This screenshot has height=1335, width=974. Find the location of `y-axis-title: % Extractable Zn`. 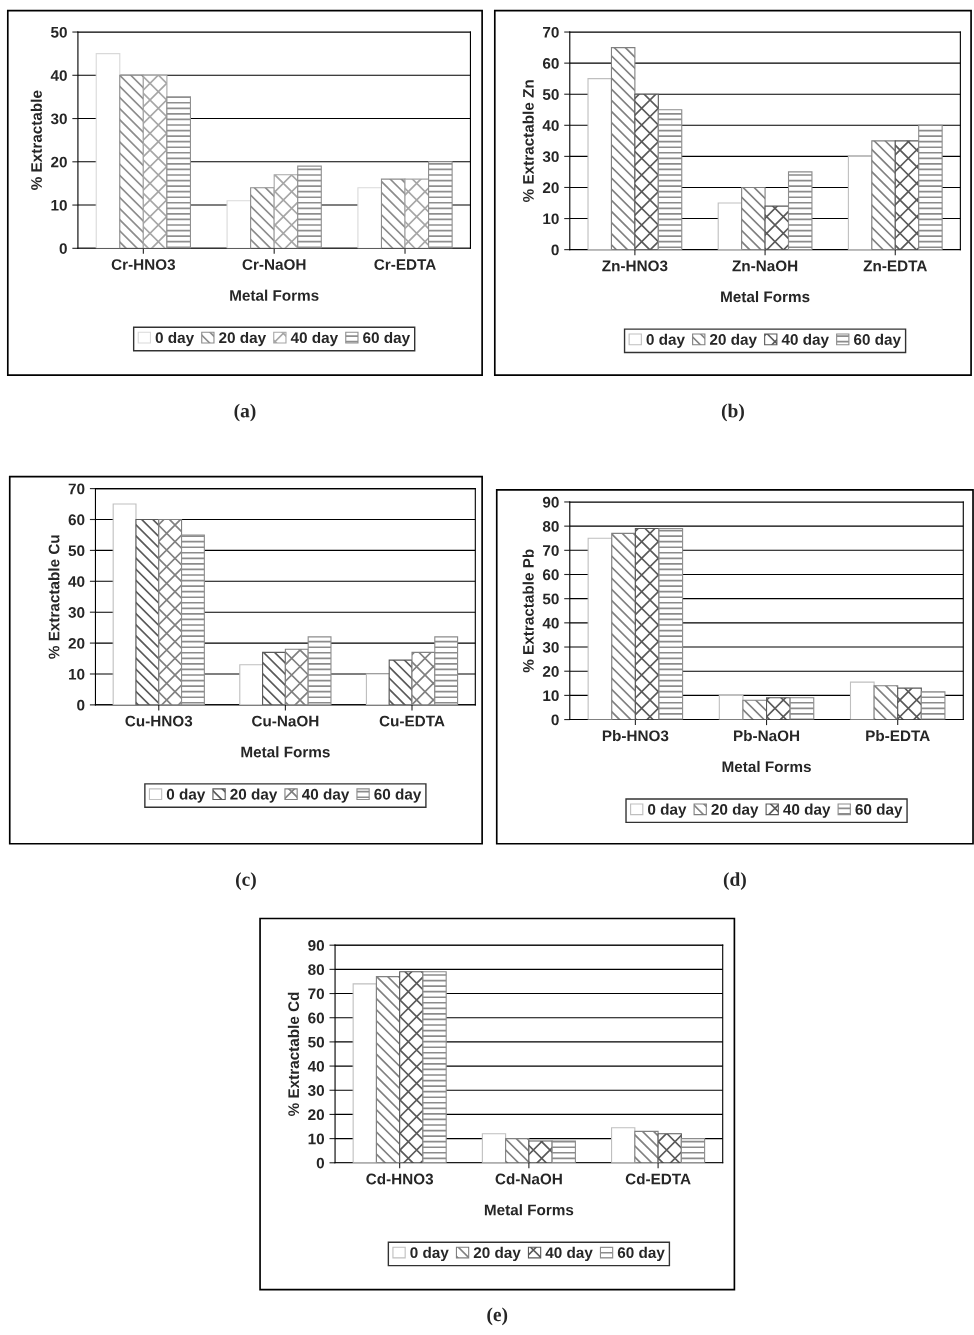

y-axis-title: % Extractable Zn is located at coordinates (528, 141).